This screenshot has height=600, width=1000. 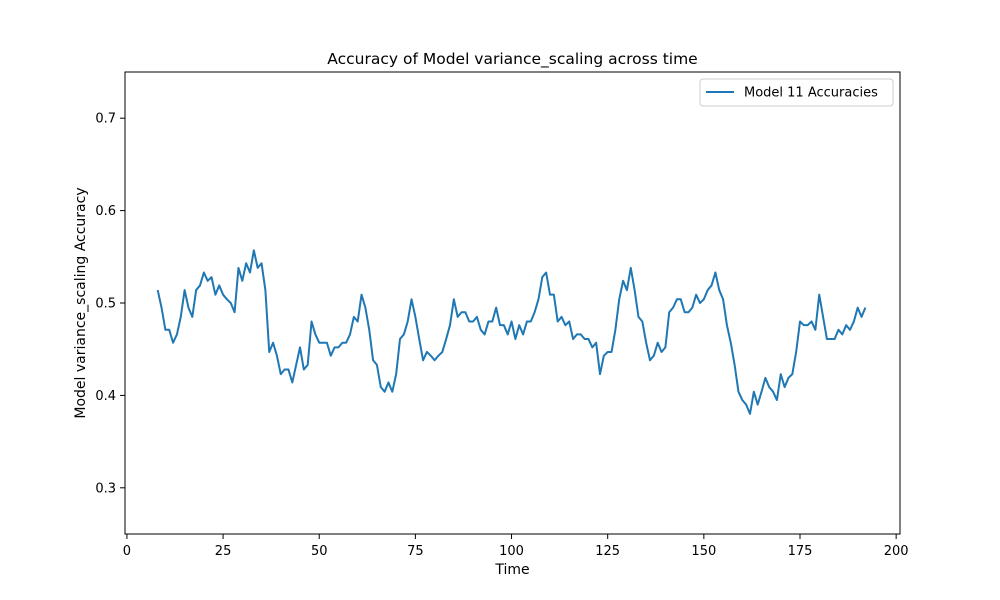 I want to click on legend-box, so click(x=796, y=92).